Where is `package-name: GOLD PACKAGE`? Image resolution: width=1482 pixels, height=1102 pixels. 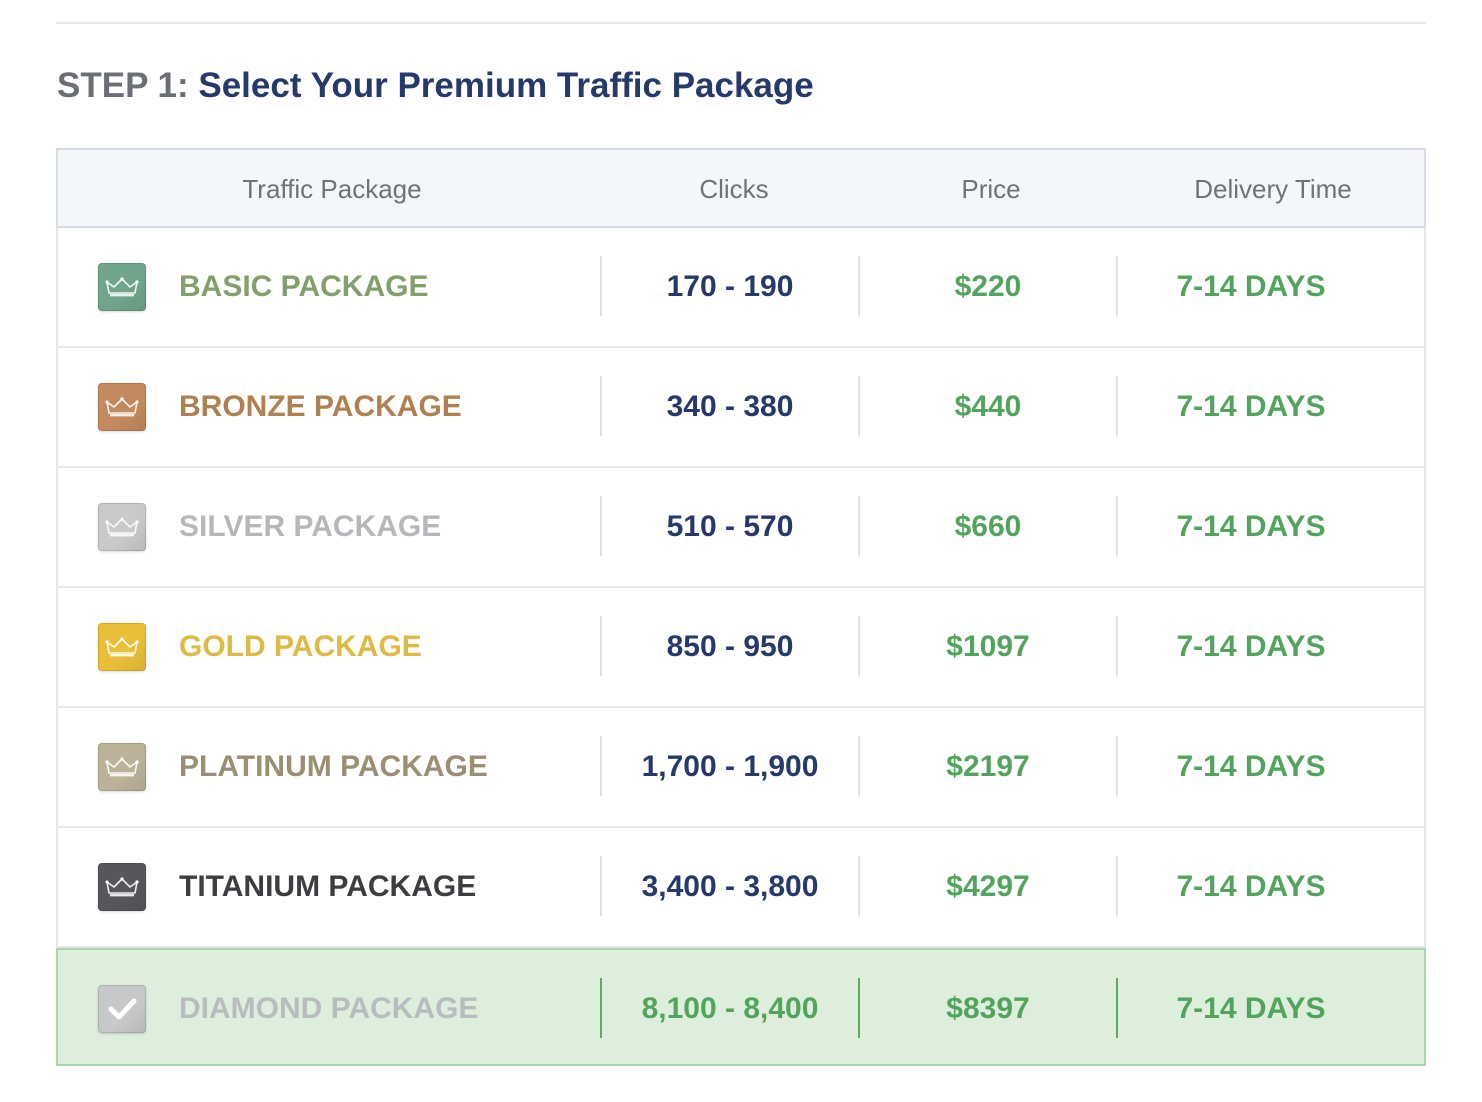 package-name: GOLD PACKAGE is located at coordinates (300, 646).